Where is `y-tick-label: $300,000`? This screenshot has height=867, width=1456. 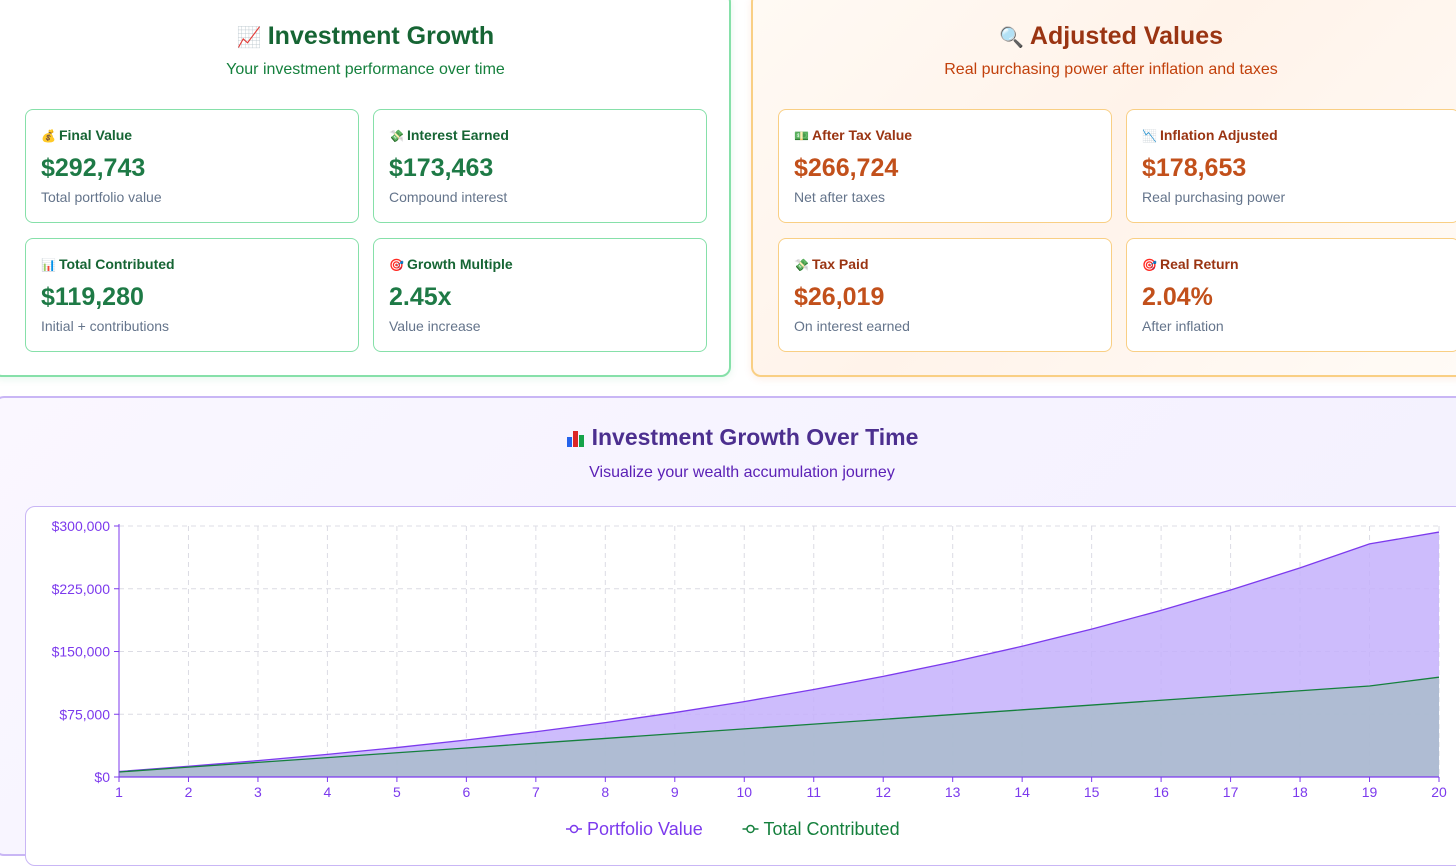 y-tick-label: $300,000 is located at coordinates (81, 526).